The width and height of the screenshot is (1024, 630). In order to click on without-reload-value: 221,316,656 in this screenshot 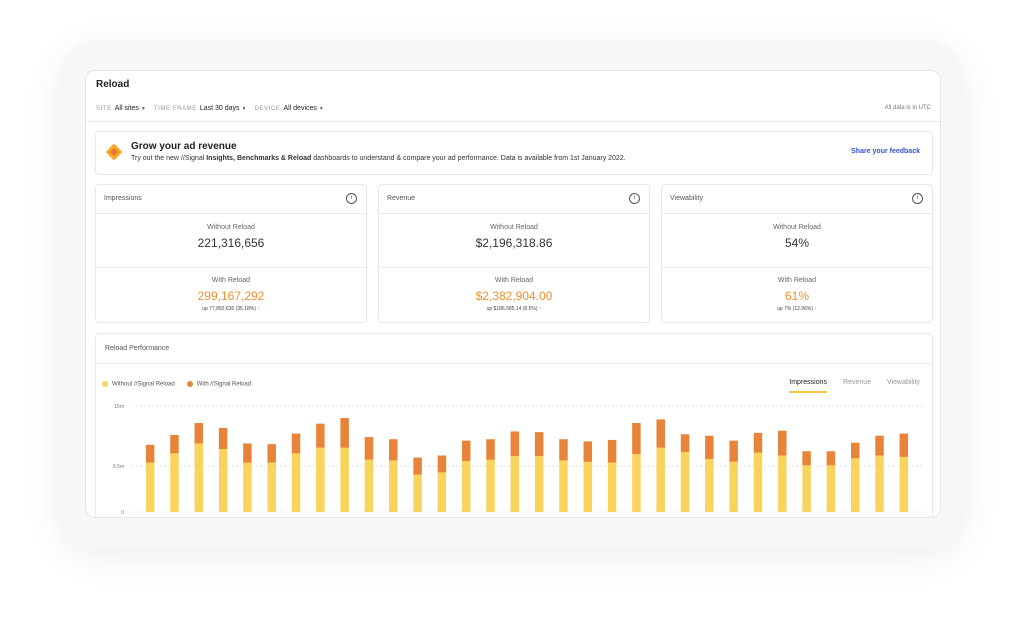, I will do `click(231, 243)`.